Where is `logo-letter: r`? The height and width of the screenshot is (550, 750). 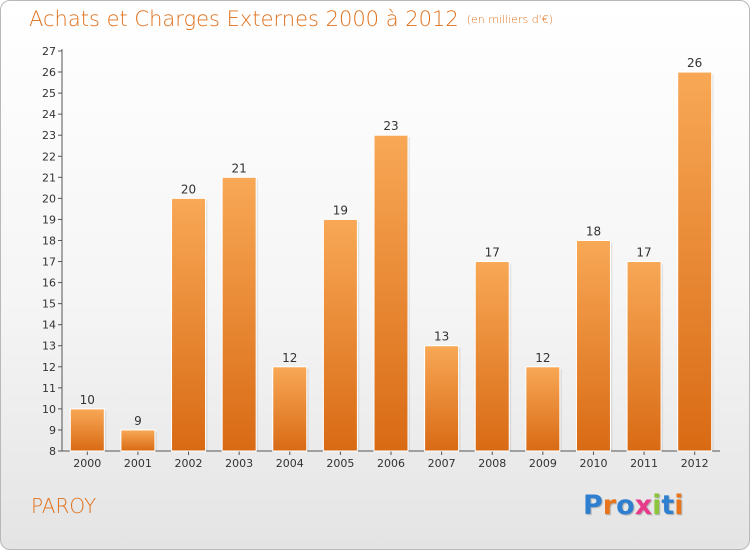
logo-letter: r is located at coordinates (609, 505).